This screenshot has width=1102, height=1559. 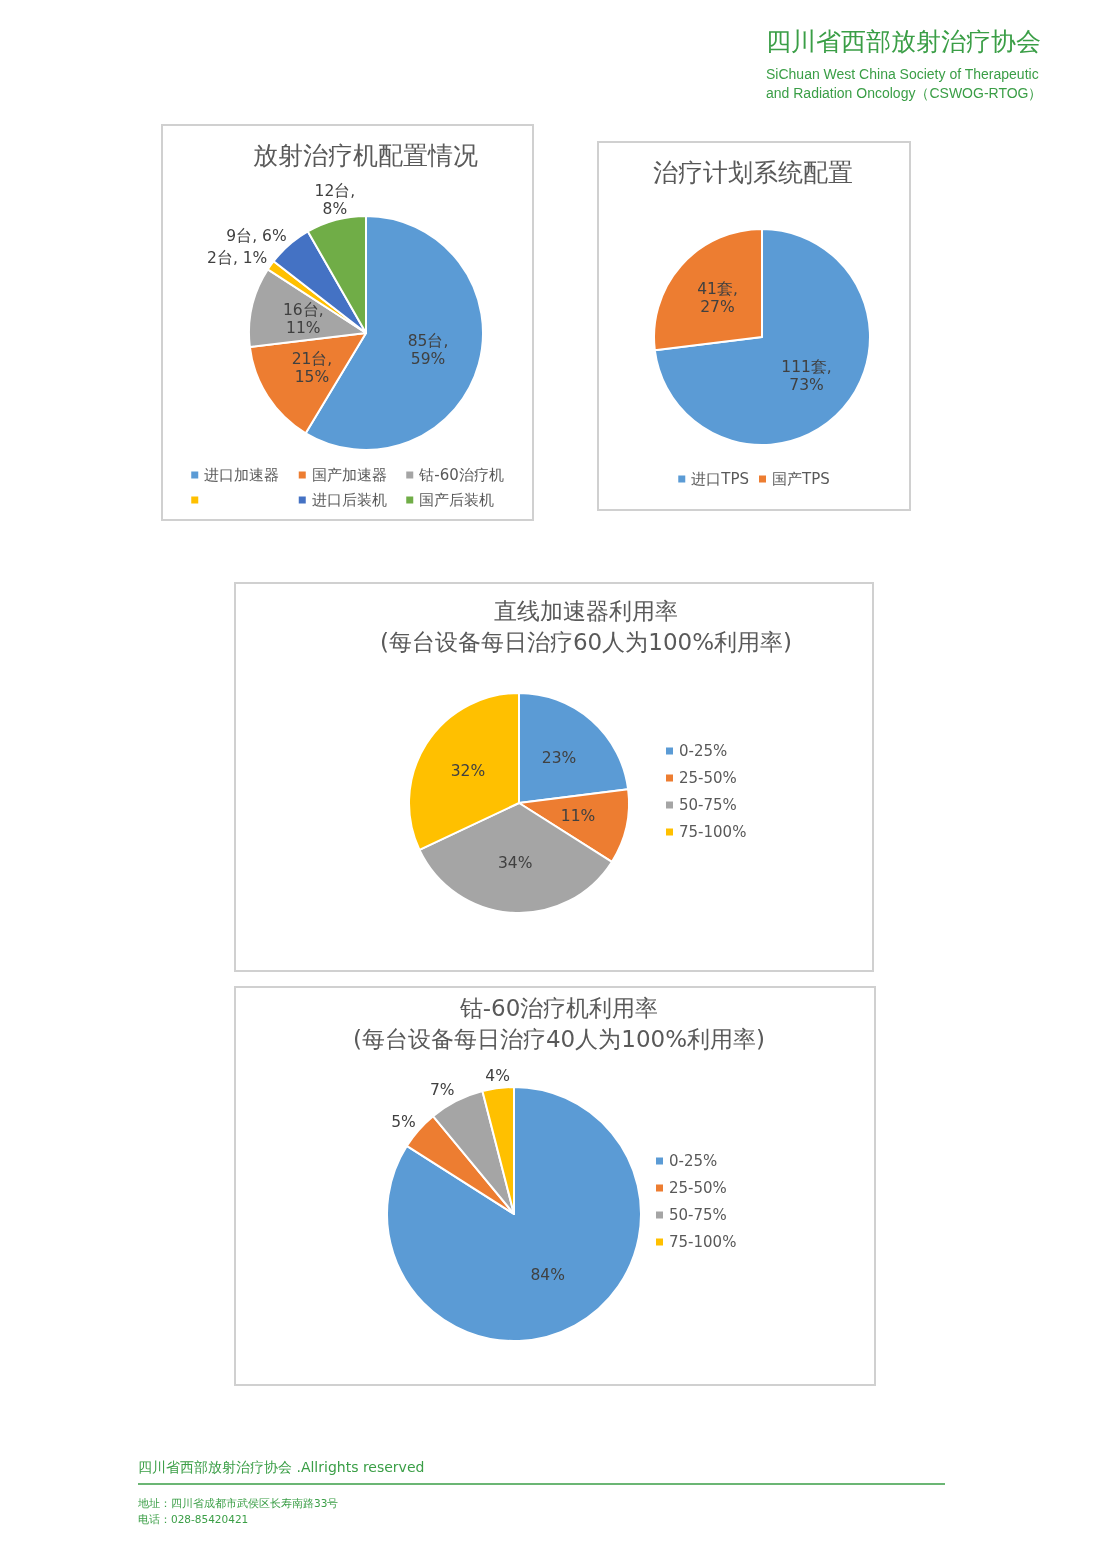 What do you see at coordinates (586, 642) in the screenshot?
I see `chart-subtitle: (每台设备每日治疗60人为100%利用率)` at bounding box center [586, 642].